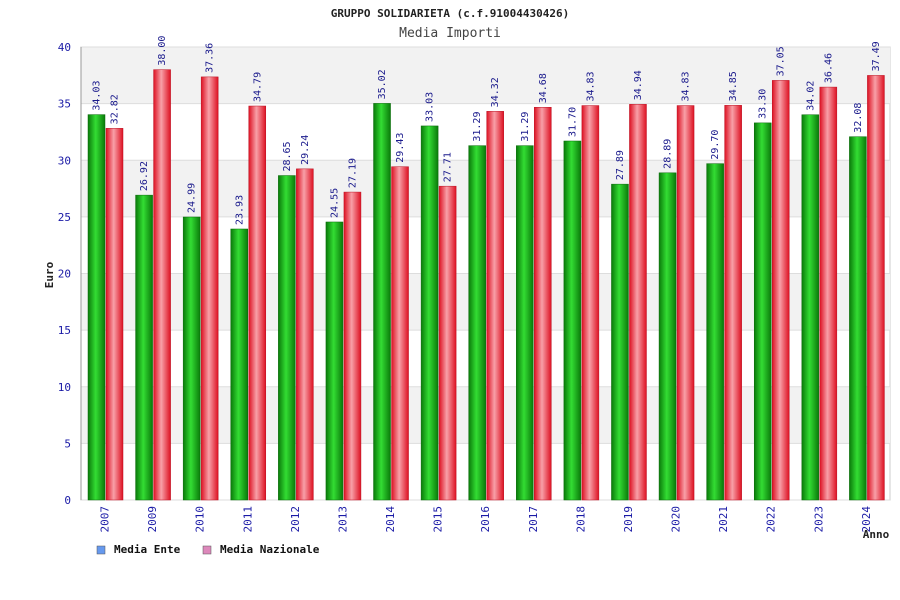 The image size is (900, 600). What do you see at coordinates (533, 519) in the screenshot?
I see `x-tick-label-2017: 2017` at bounding box center [533, 519].